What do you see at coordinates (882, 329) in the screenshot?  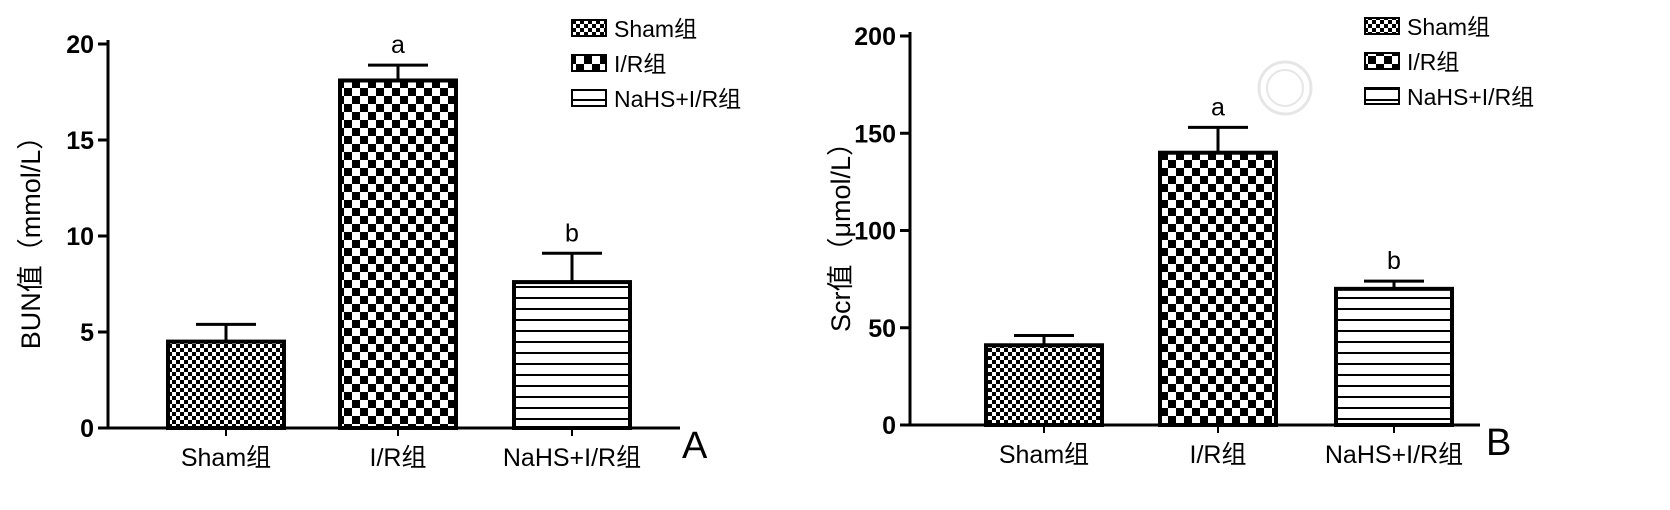 I see `y-tick-label: 50` at bounding box center [882, 329].